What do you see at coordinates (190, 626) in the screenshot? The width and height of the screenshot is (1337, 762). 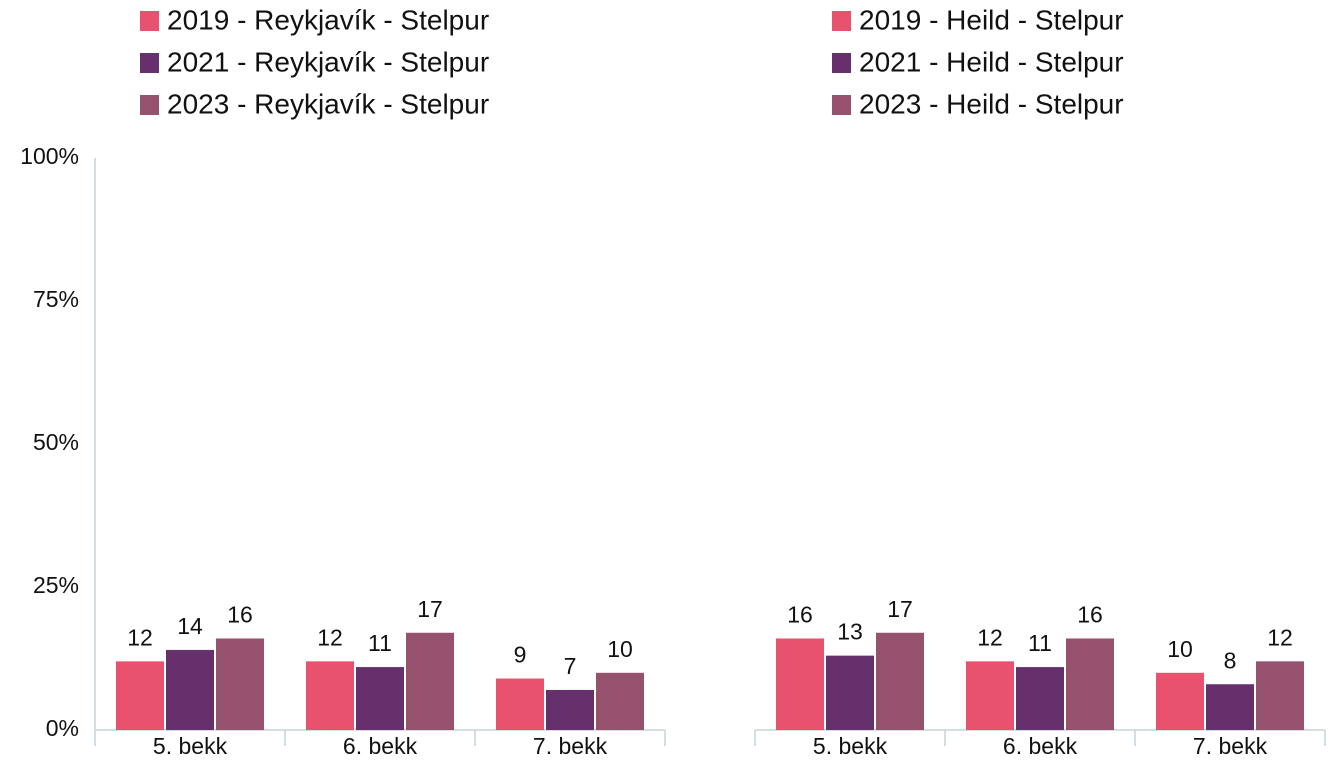 I see `data-label: 14` at bounding box center [190, 626].